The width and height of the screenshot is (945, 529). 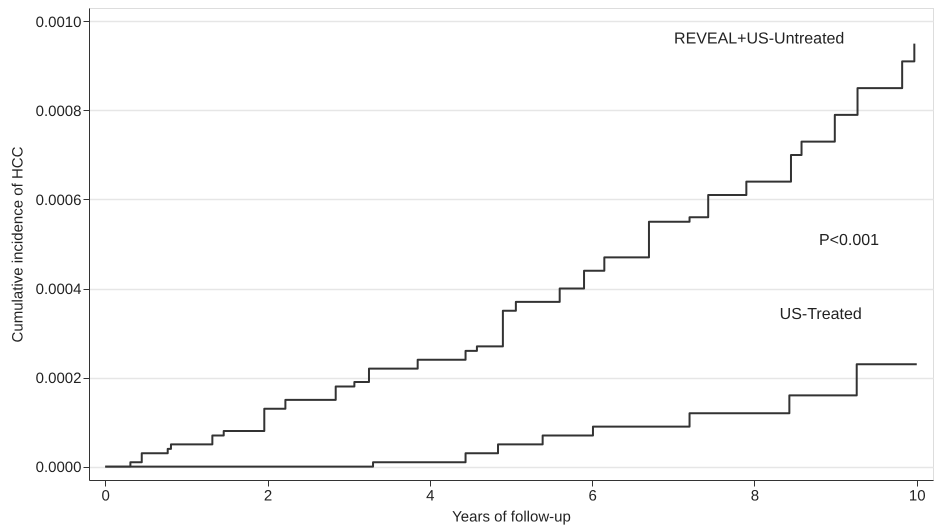 I want to click on x-tick-label: 10, so click(x=917, y=496).